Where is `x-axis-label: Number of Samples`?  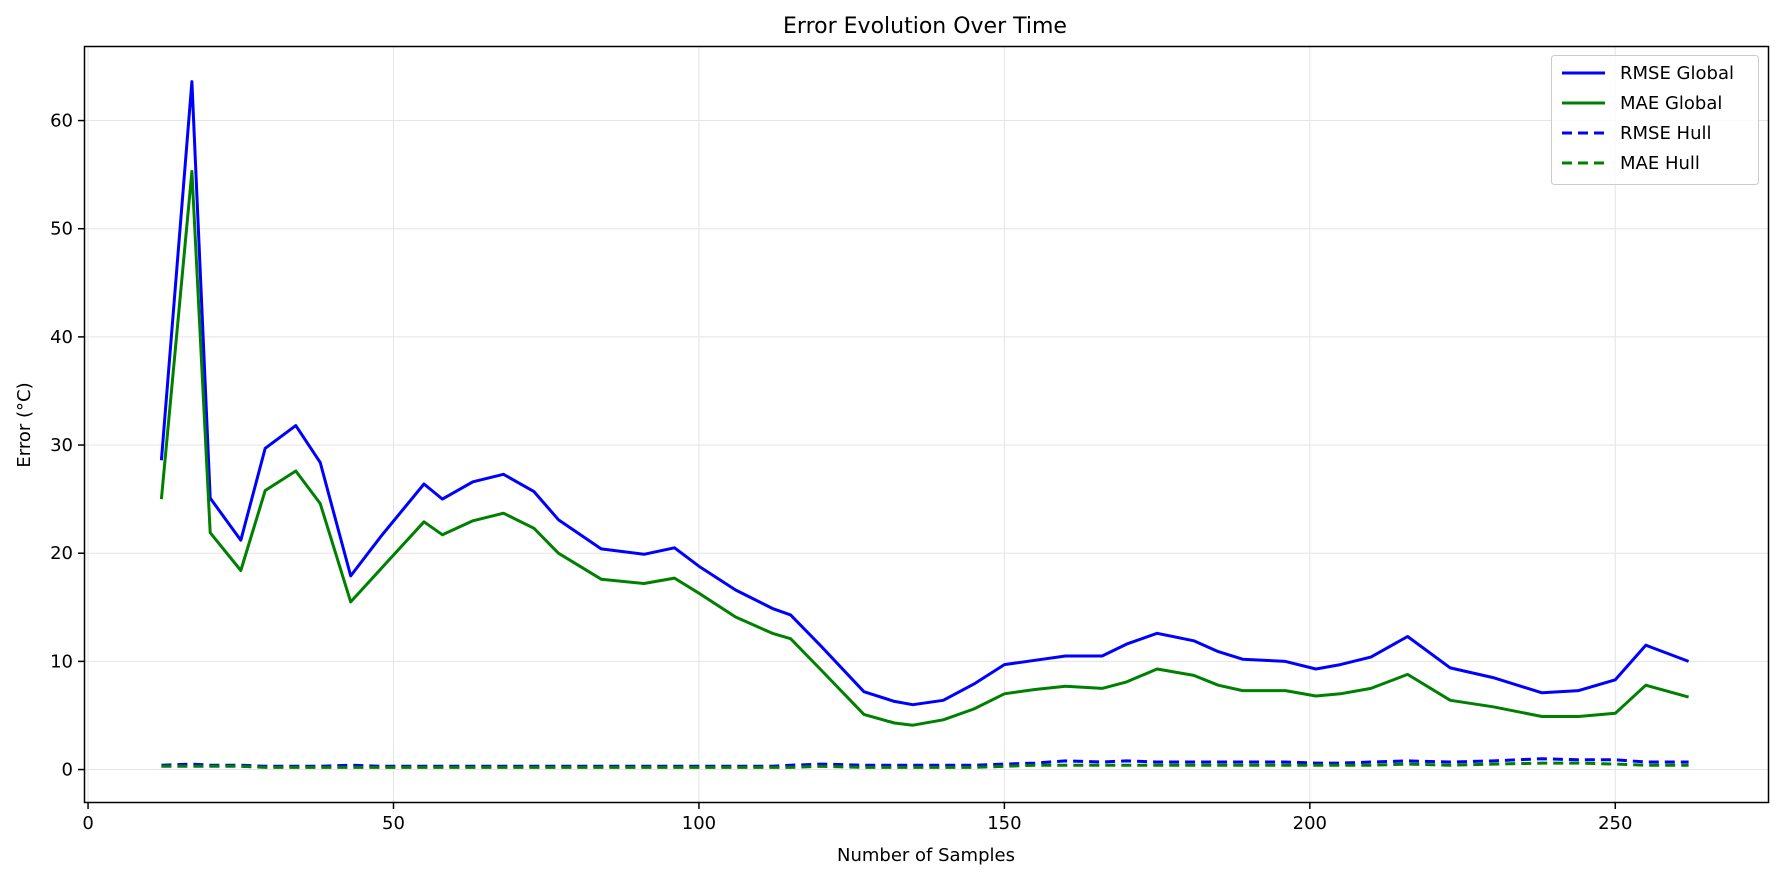
x-axis-label: Number of Samples is located at coordinates (926, 855).